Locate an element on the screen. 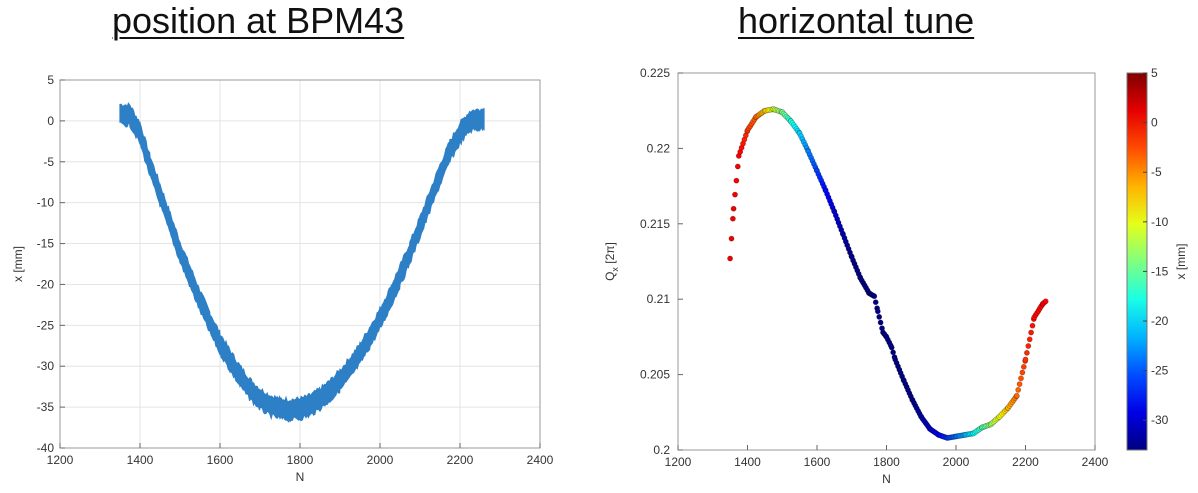 The image size is (1198, 493). colorbar is located at coordinates (1137, 261).